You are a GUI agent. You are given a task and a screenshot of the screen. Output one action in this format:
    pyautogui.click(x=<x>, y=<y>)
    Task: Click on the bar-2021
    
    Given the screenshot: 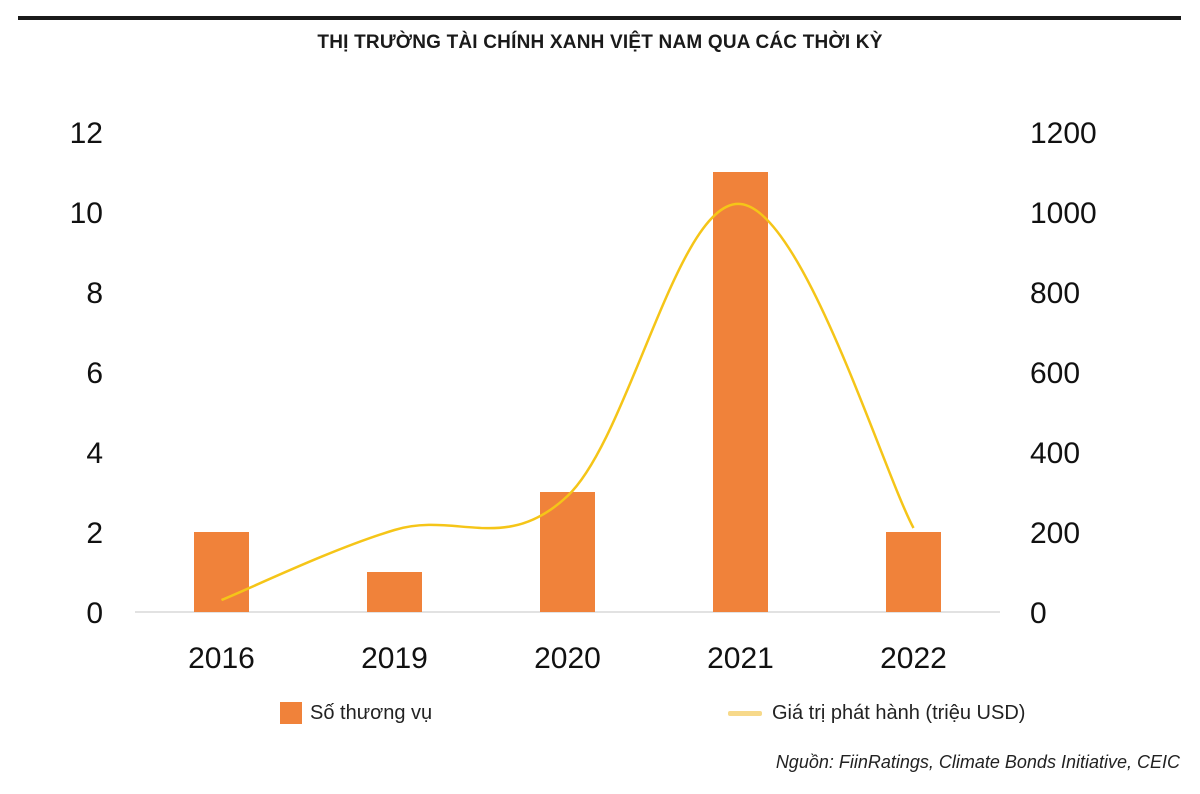 What is the action you would take?
    pyautogui.click(x=740, y=392)
    